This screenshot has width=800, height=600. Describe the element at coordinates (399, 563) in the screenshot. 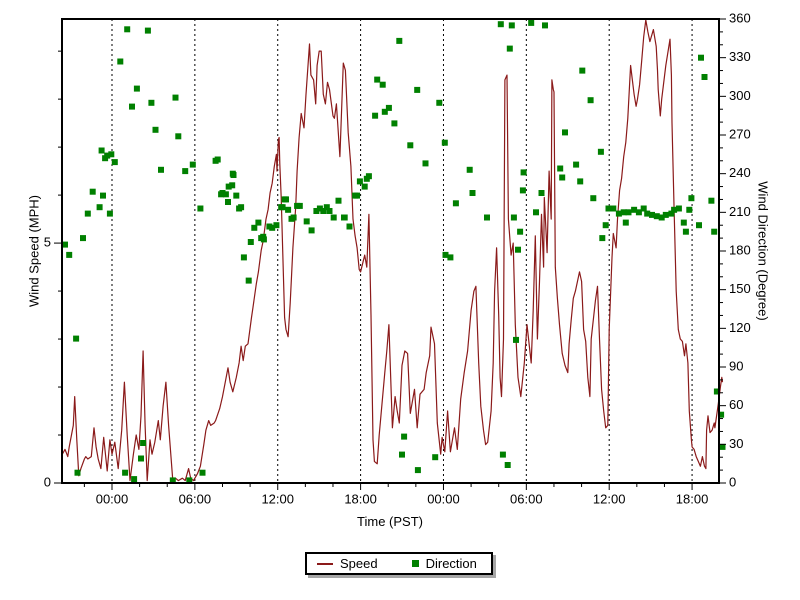

I see `legend-box: Speed Direction` at that location.